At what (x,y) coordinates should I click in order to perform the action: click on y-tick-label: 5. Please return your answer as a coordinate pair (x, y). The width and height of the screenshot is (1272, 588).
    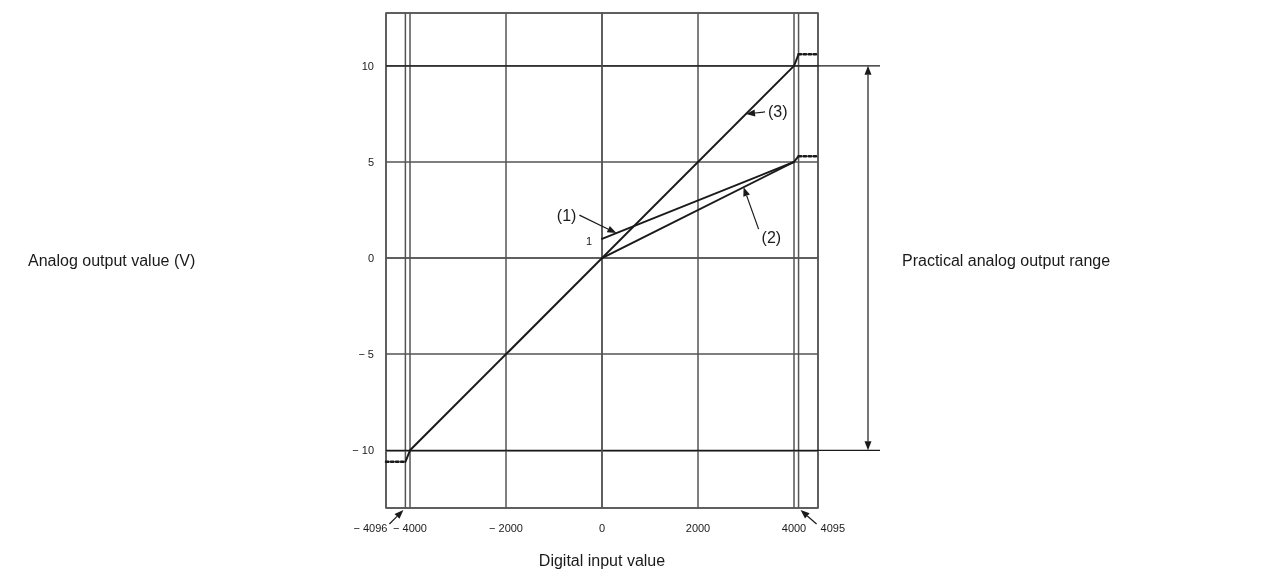
    Looking at the image, I should click on (370, 161).